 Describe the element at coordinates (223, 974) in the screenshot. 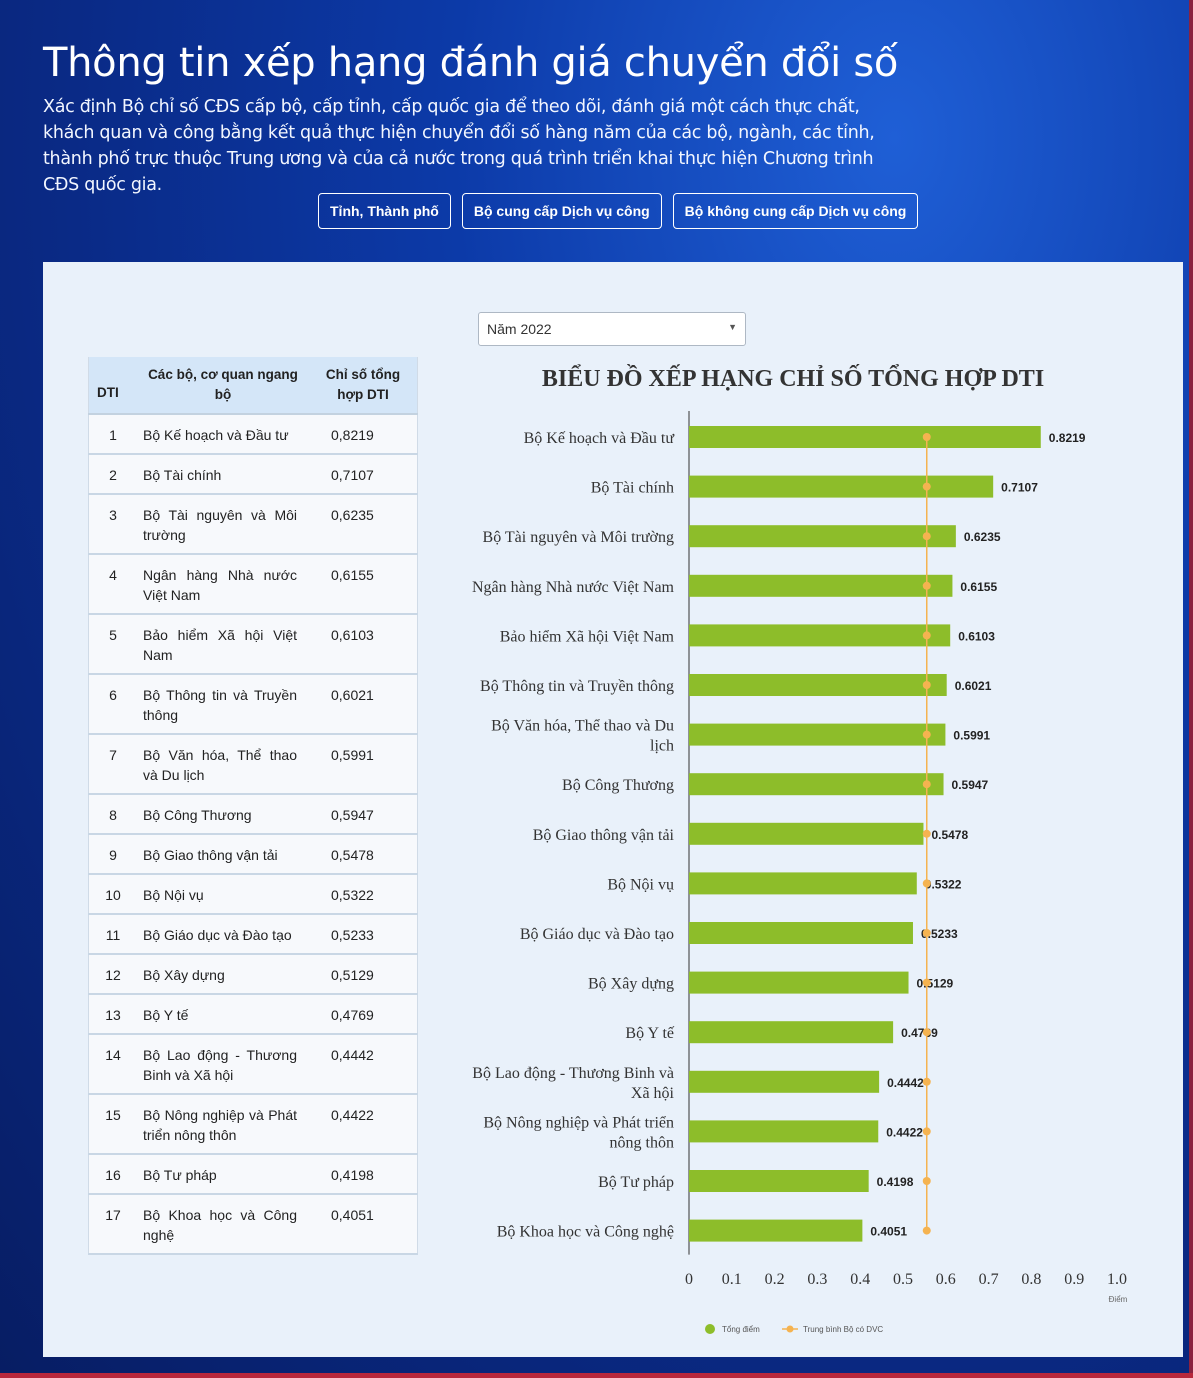

I see `cell-name: Bộ Xây dựng` at that location.